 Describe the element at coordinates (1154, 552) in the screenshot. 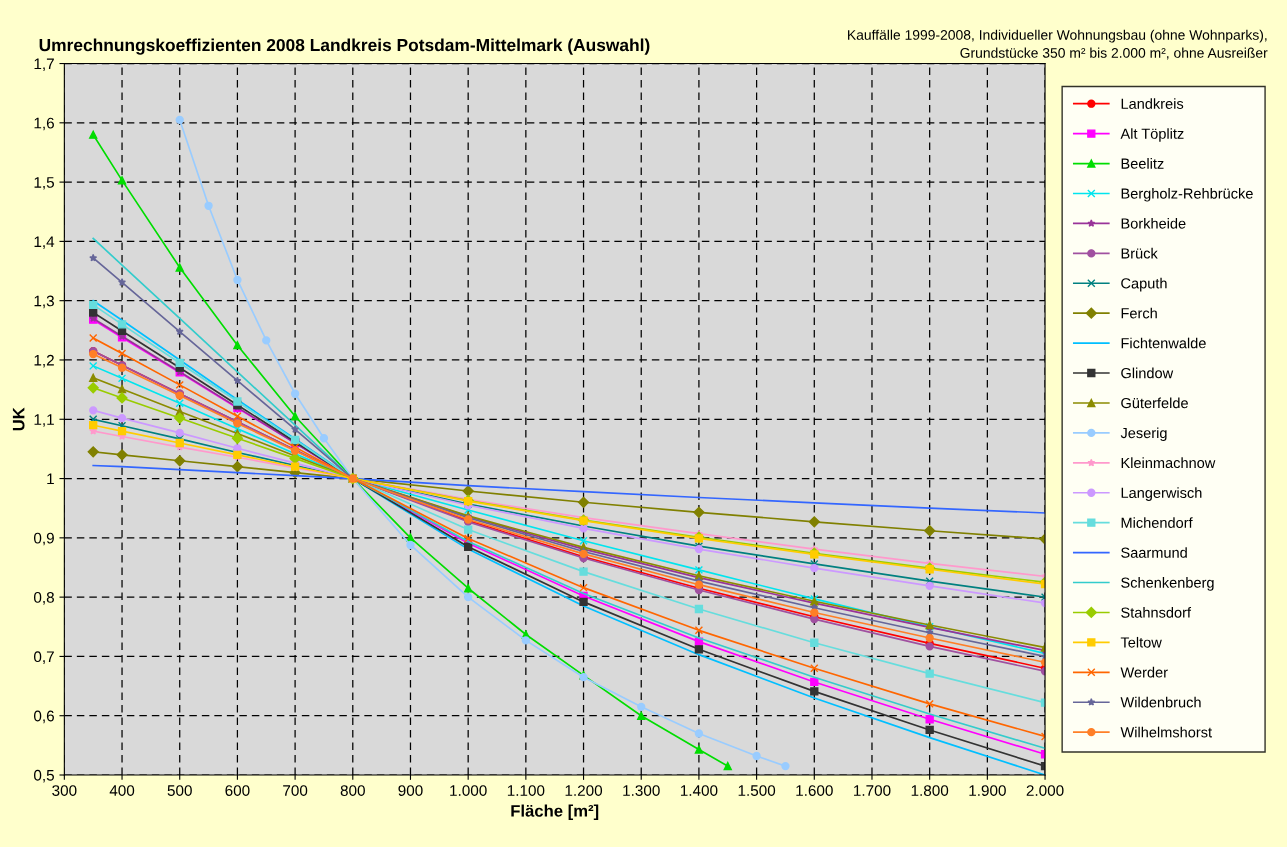

I see `legend-label: Saarmund` at that location.